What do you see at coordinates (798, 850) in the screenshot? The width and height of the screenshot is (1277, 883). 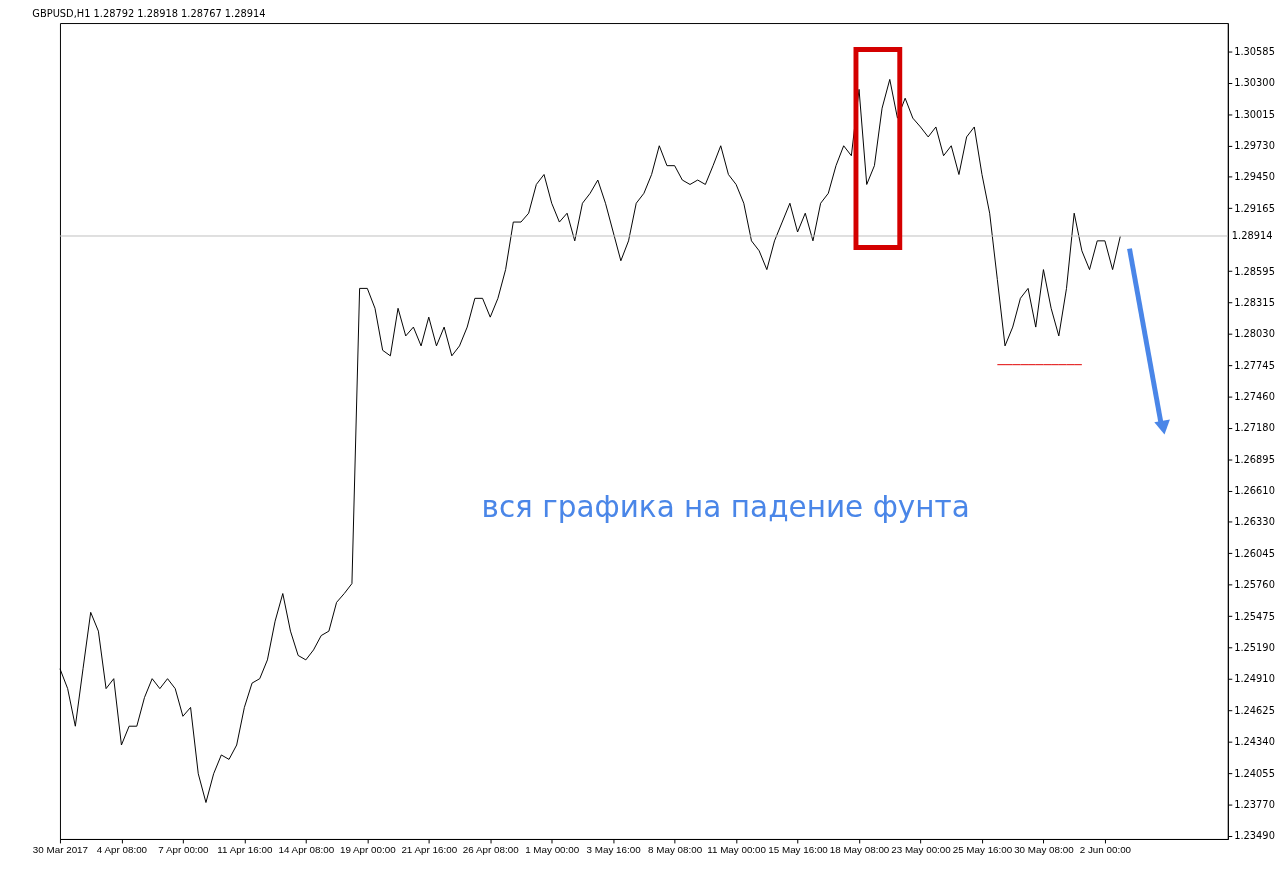 I see `x-tick-label: 15 May 16:00` at bounding box center [798, 850].